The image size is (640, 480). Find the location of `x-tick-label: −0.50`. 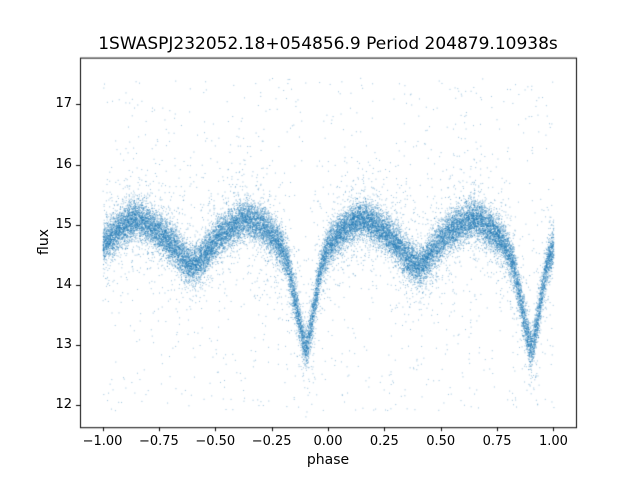

x-tick-label: −0.50 is located at coordinates (215, 442).